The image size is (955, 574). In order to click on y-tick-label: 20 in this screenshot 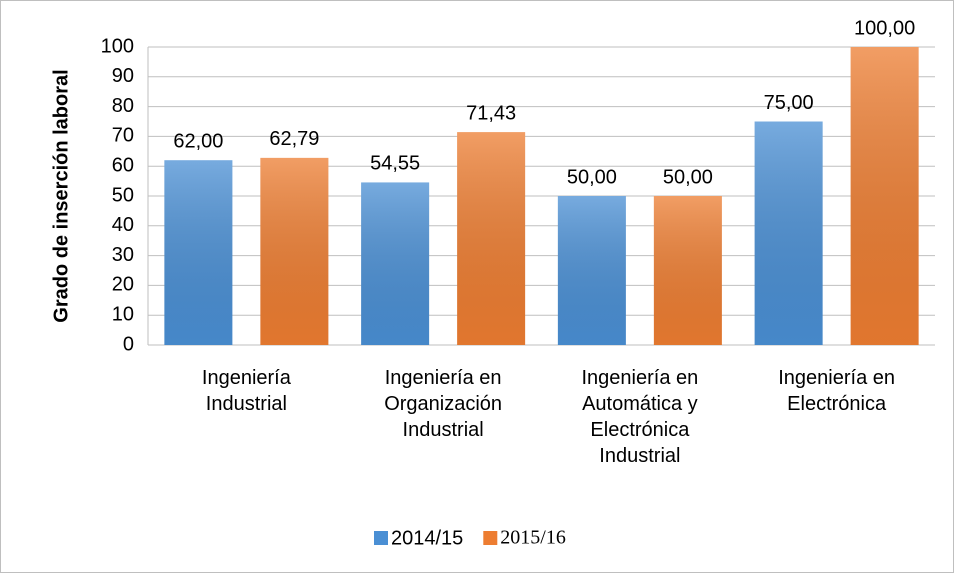, I will do `click(123, 285)`.